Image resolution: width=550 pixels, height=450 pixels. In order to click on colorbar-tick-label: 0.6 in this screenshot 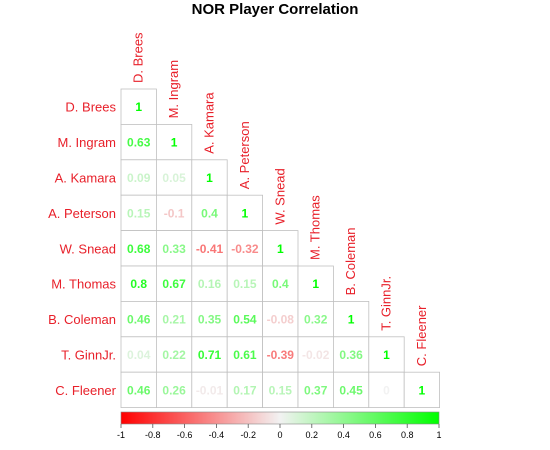, I will do `click(375, 435)`.